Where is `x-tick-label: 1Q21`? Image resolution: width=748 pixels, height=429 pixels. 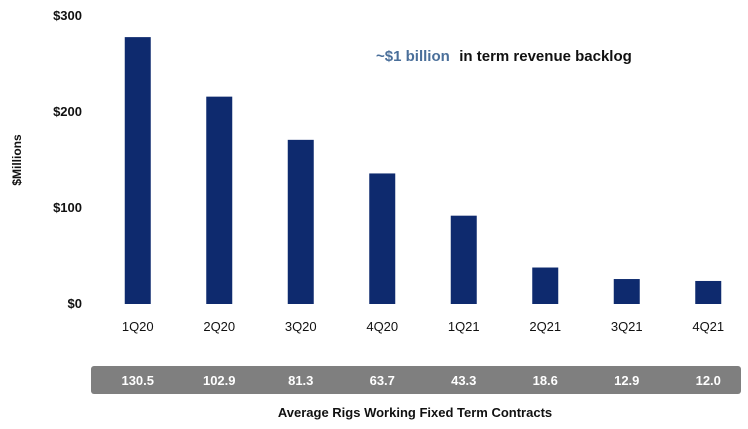 x-tick-label: 1Q21 is located at coordinates (464, 326).